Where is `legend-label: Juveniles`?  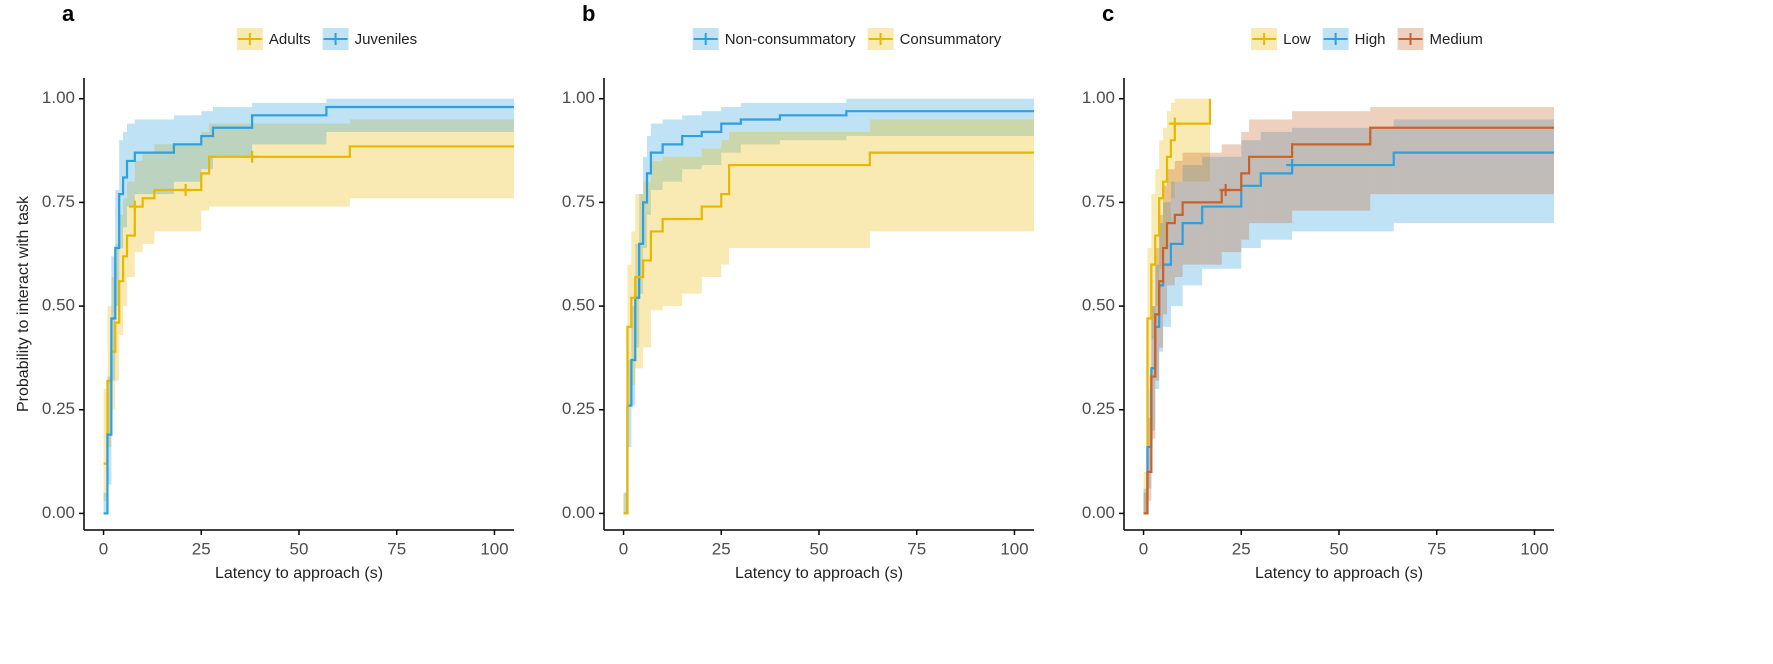
legend-label: Juveniles is located at coordinates (386, 39).